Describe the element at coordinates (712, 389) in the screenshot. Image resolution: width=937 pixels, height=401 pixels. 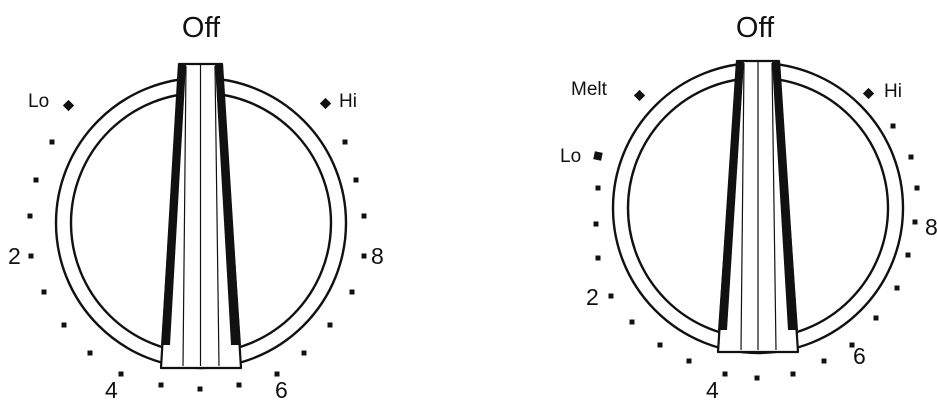
I see `right-knob-setting-4-label: 4` at that location.